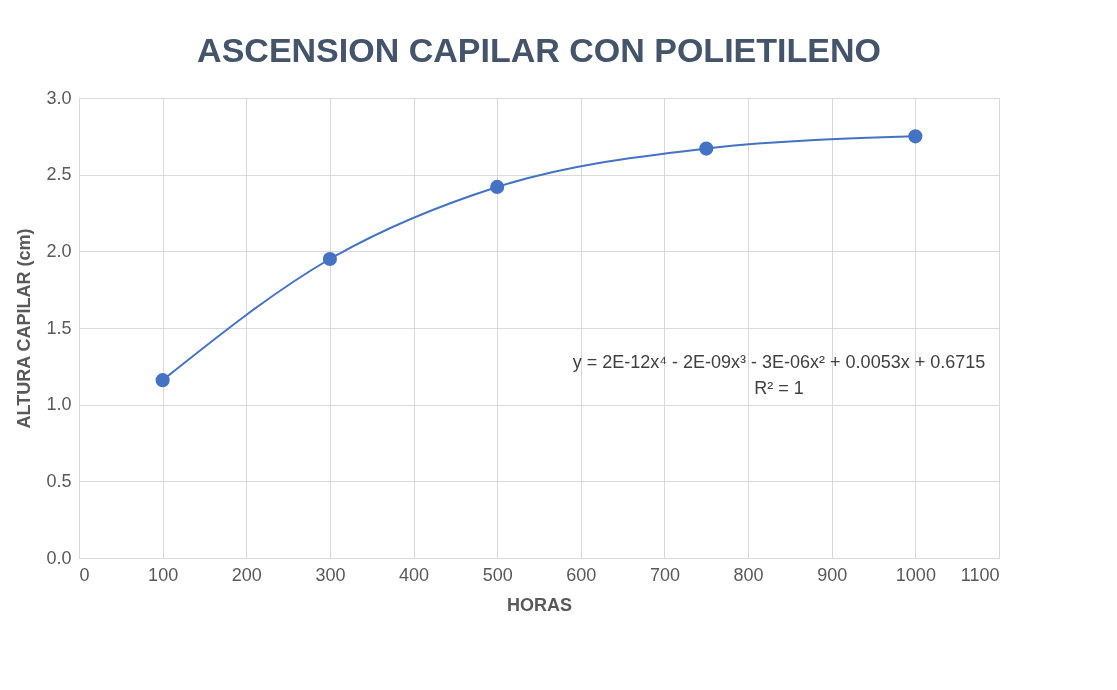 The width and height of the screenshot is (1117, 690). Describe the element at coordinates (832, 574) in the screenshot. I see `x-tick-label: 900` at that location.